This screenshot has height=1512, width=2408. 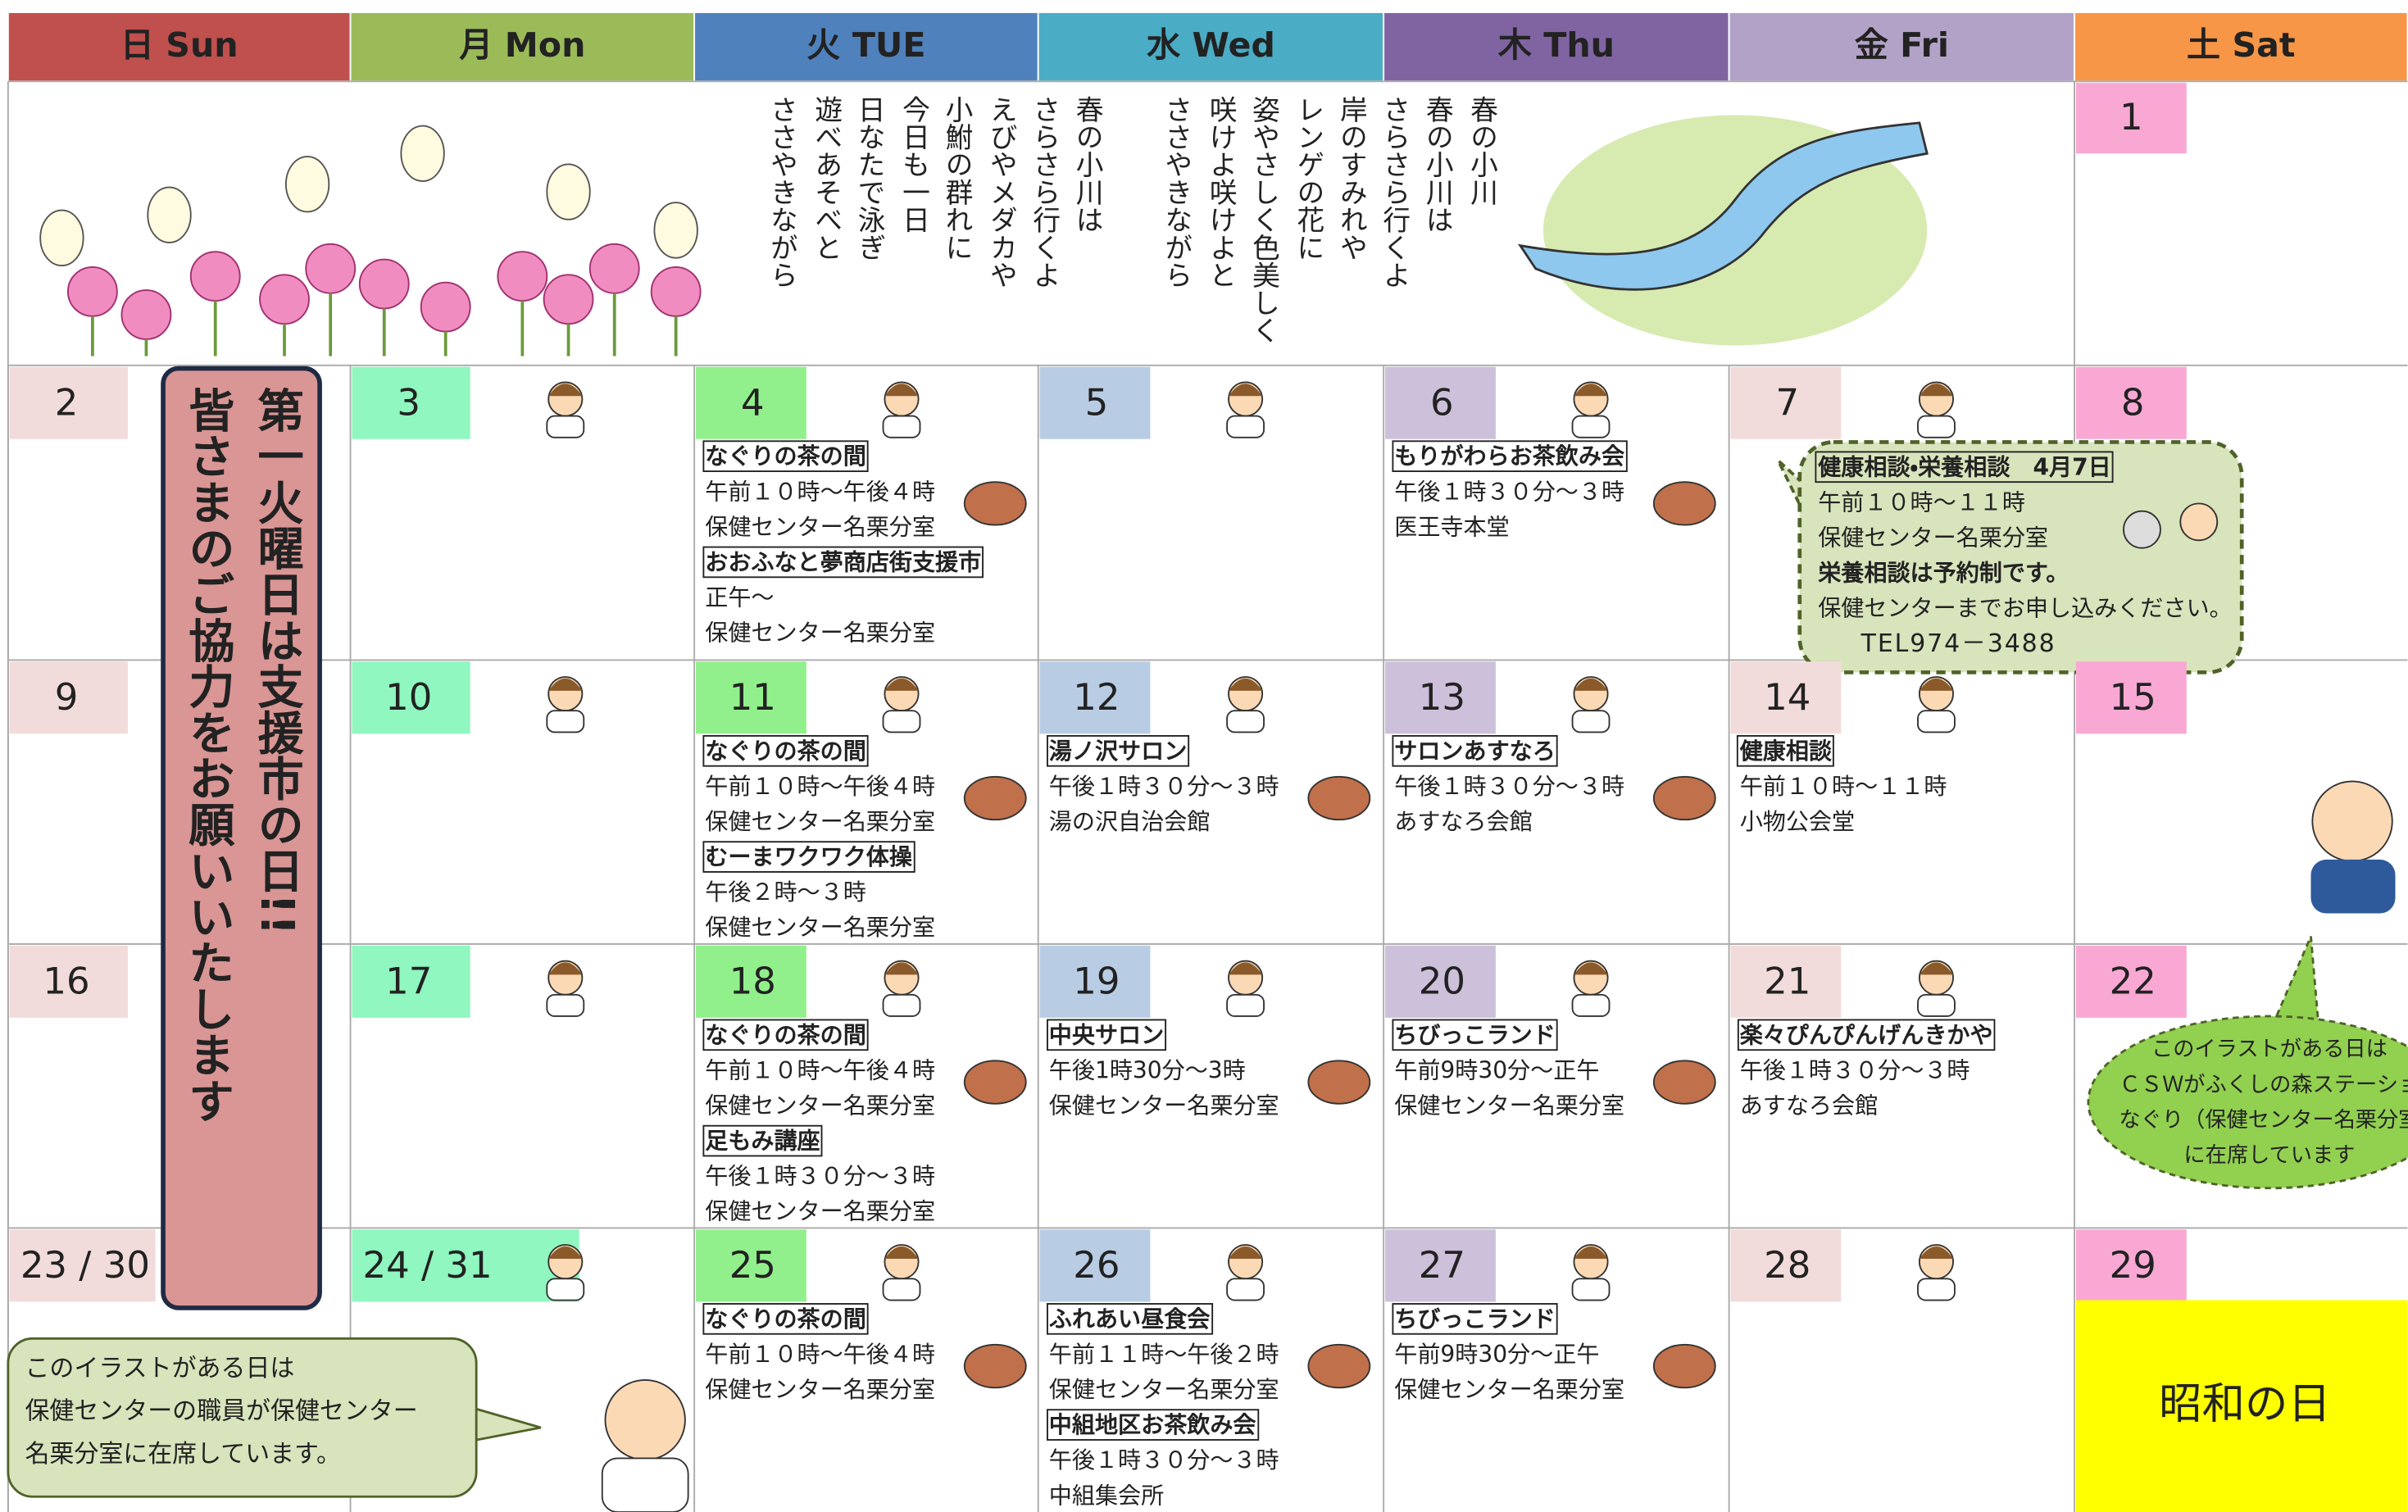 I want to click on event-title: ちびっこランド, so click(x=1475, y=1034).